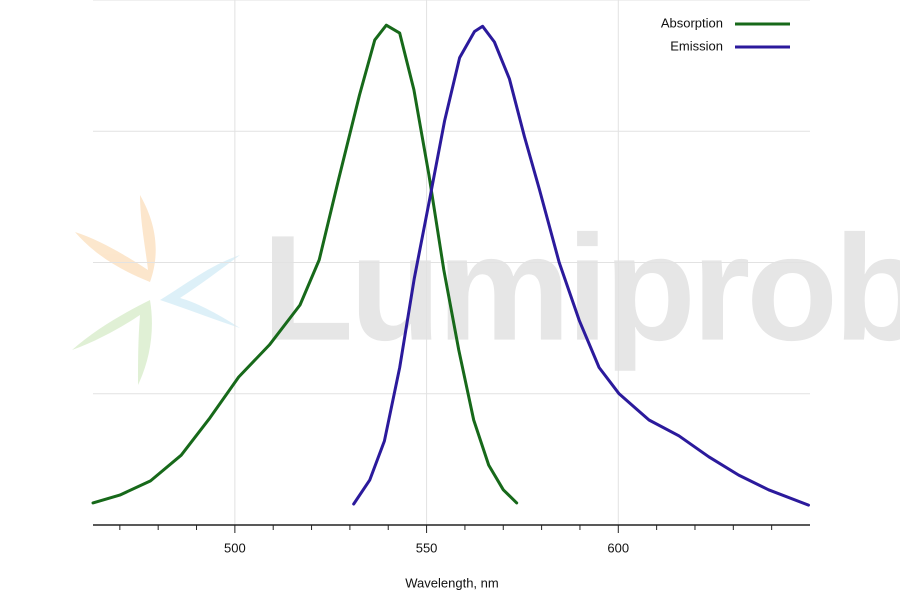  Describe the element at coordinates (692, 22) in the screenshot. I see `legend-label: Absorption` at that location.